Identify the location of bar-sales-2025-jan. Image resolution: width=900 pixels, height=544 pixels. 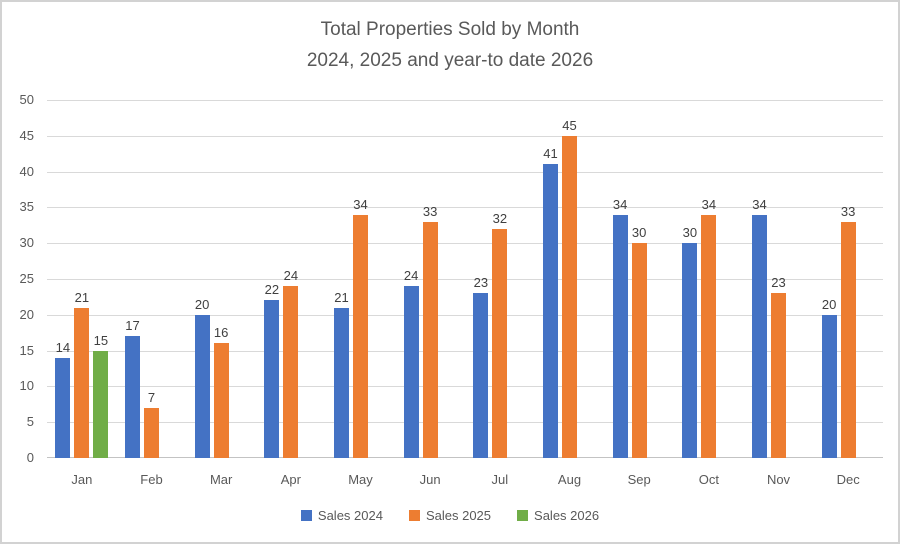
(82, 382).